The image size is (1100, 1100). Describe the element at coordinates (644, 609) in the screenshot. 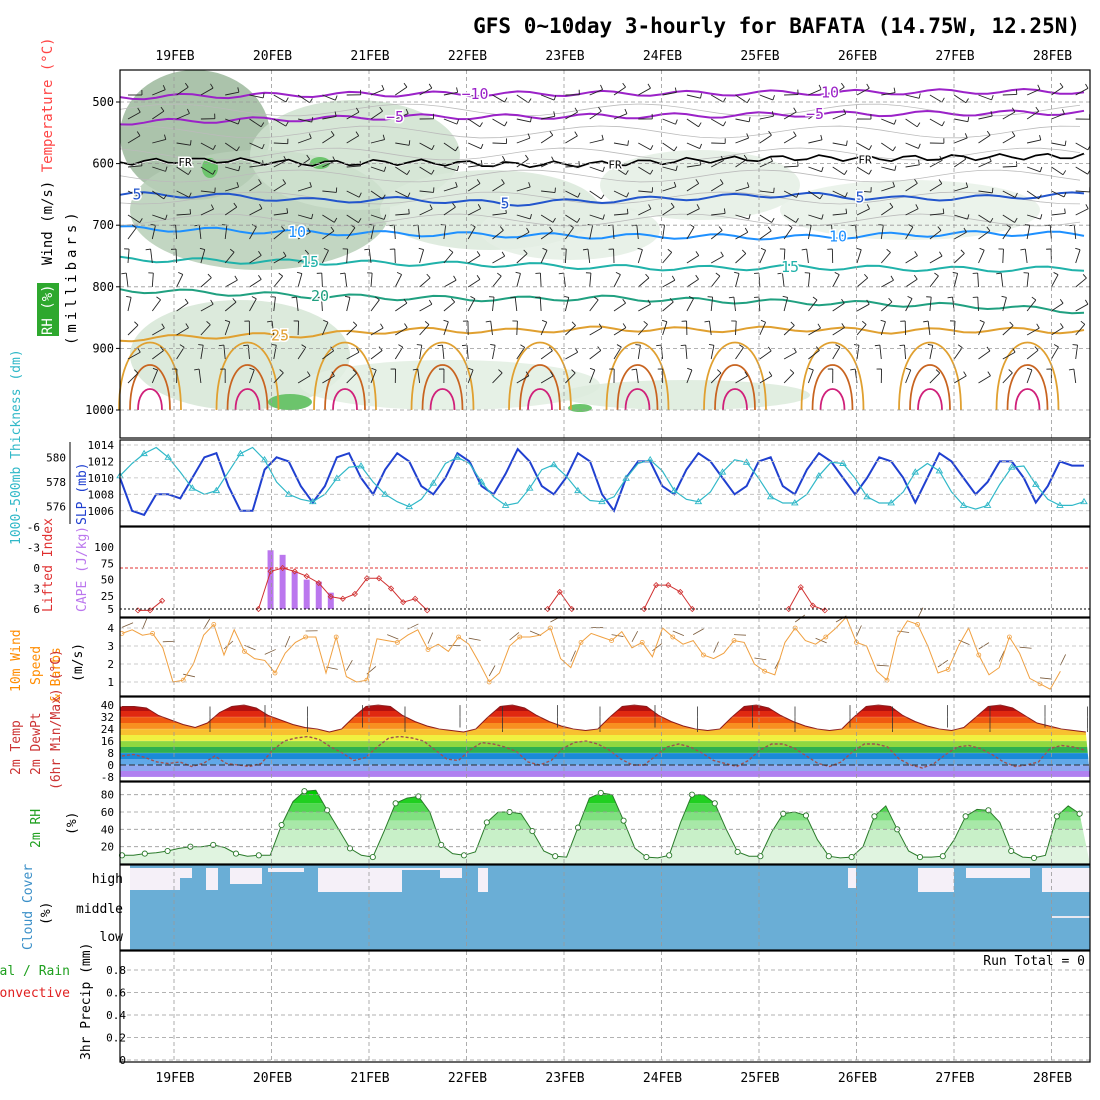

I see `li-marker` at that location.